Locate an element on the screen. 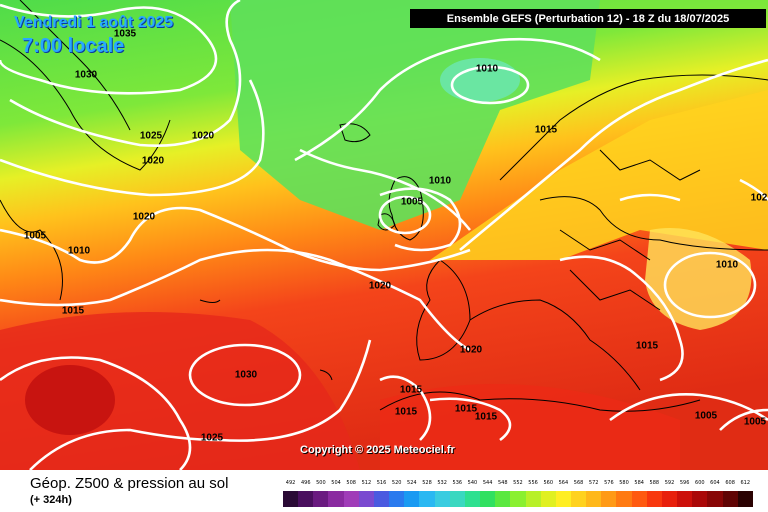  legend-tick-label: 584 is located at coordinates (639, 483).